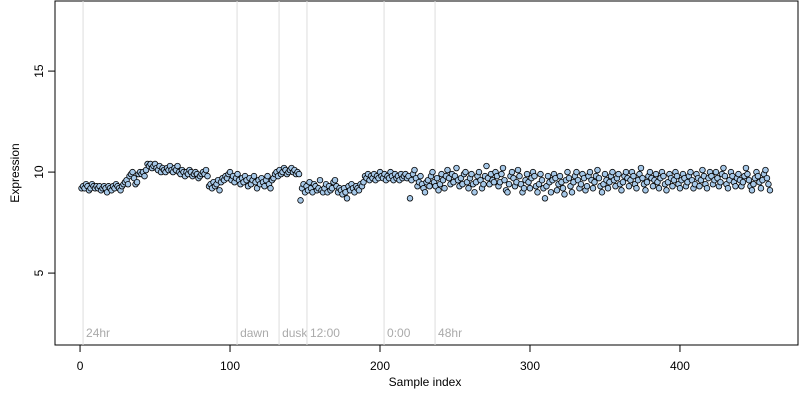 Image resolution: width=800 pixels, height=400 pixels. What do you see at coordinates (425, 382) in the screenshot?
I see `x-axis-label: Sample index` at bounding box center [425, 382].